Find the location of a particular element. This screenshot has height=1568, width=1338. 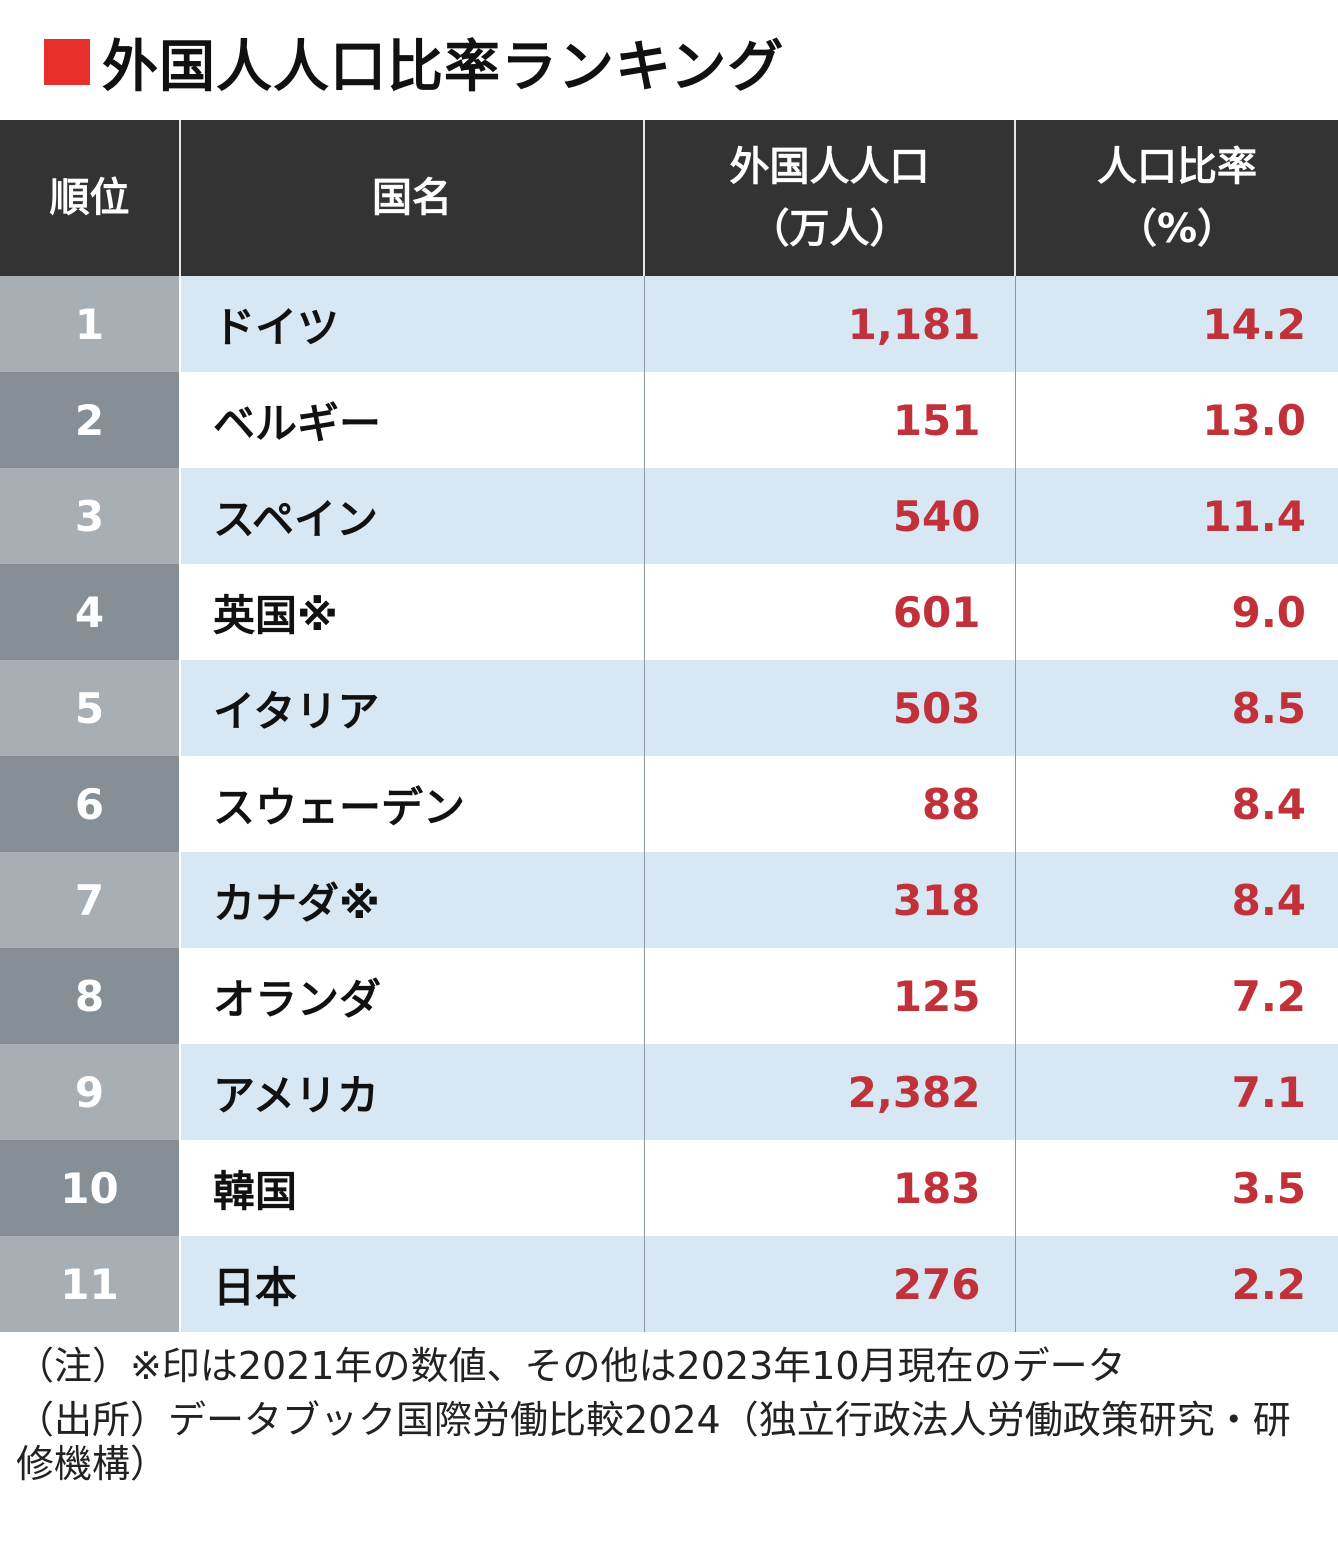

header-population: 外国人人口 （万人） is located at coordinates (830, 198).